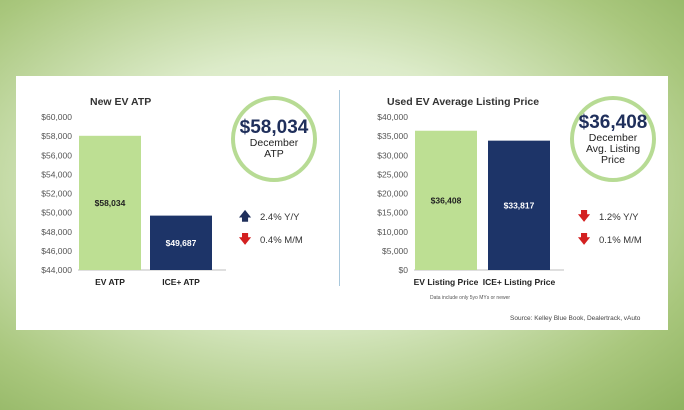  Describe the element at coordinates (181, 282) in the screenshot. I see `category-label: ICE+ ATP` at that location.